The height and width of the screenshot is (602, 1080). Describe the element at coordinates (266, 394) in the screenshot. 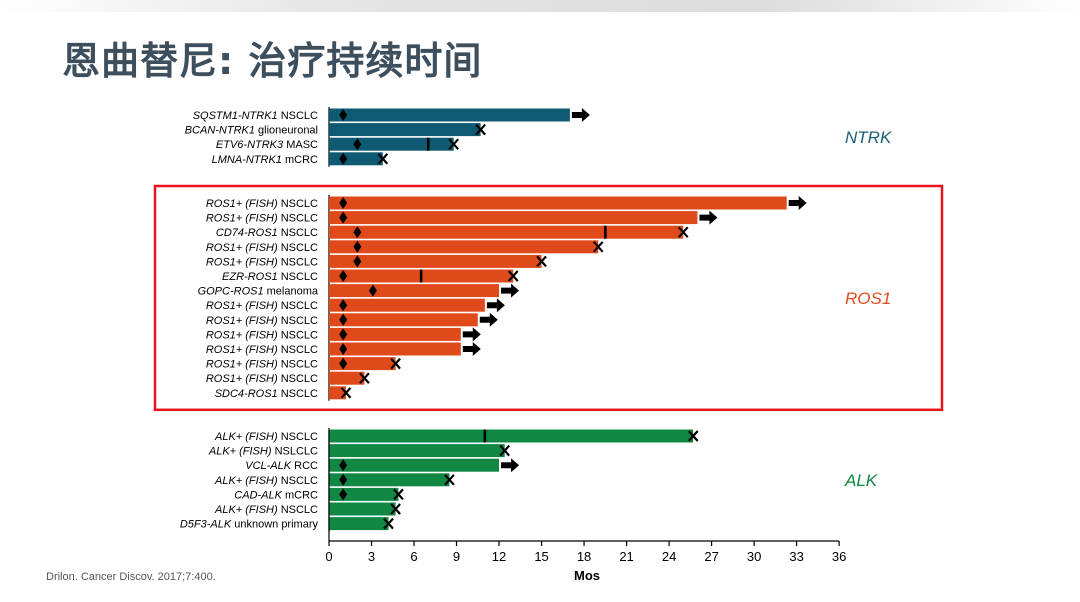

I see `row-label: SDC4-ROS1 NSCLC` at that location.